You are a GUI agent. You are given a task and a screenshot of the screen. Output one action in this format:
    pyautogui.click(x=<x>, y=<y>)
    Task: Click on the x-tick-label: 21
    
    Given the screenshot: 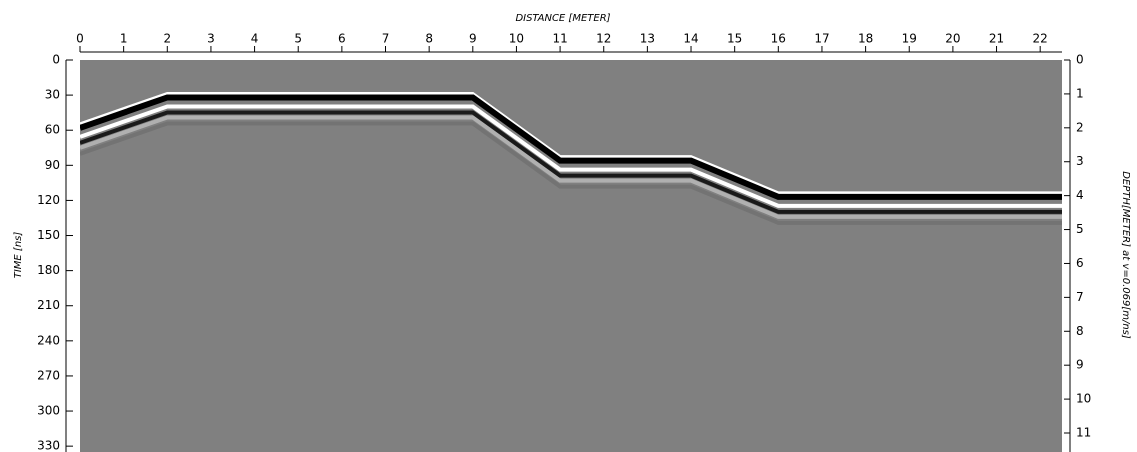 What is the action you would take?
    pyautogui.click(x=996, y=39)
    